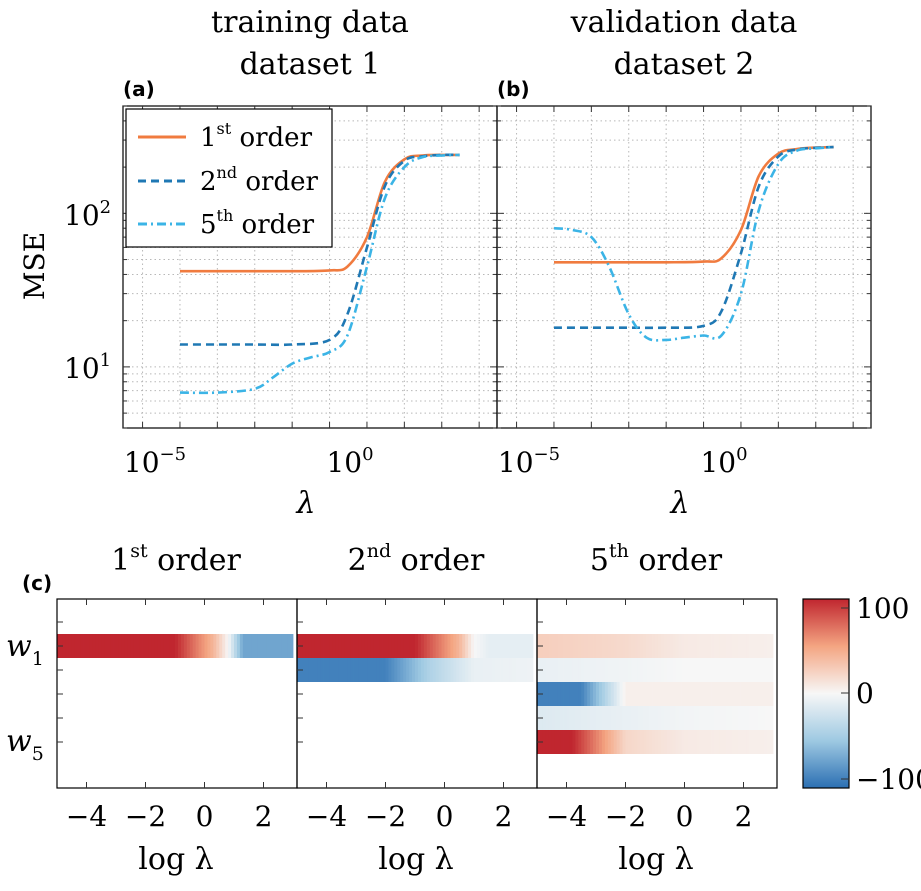 This screenshot has height=891, width=921. I want to click on legend-label-5th: 5th order, so click(257, 223).